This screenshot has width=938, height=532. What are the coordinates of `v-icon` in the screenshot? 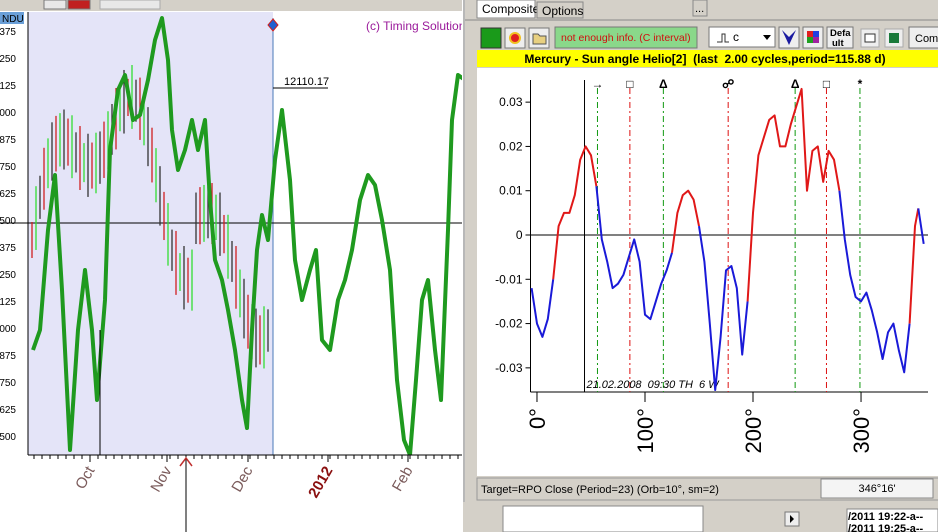 It's located at (789, 37).